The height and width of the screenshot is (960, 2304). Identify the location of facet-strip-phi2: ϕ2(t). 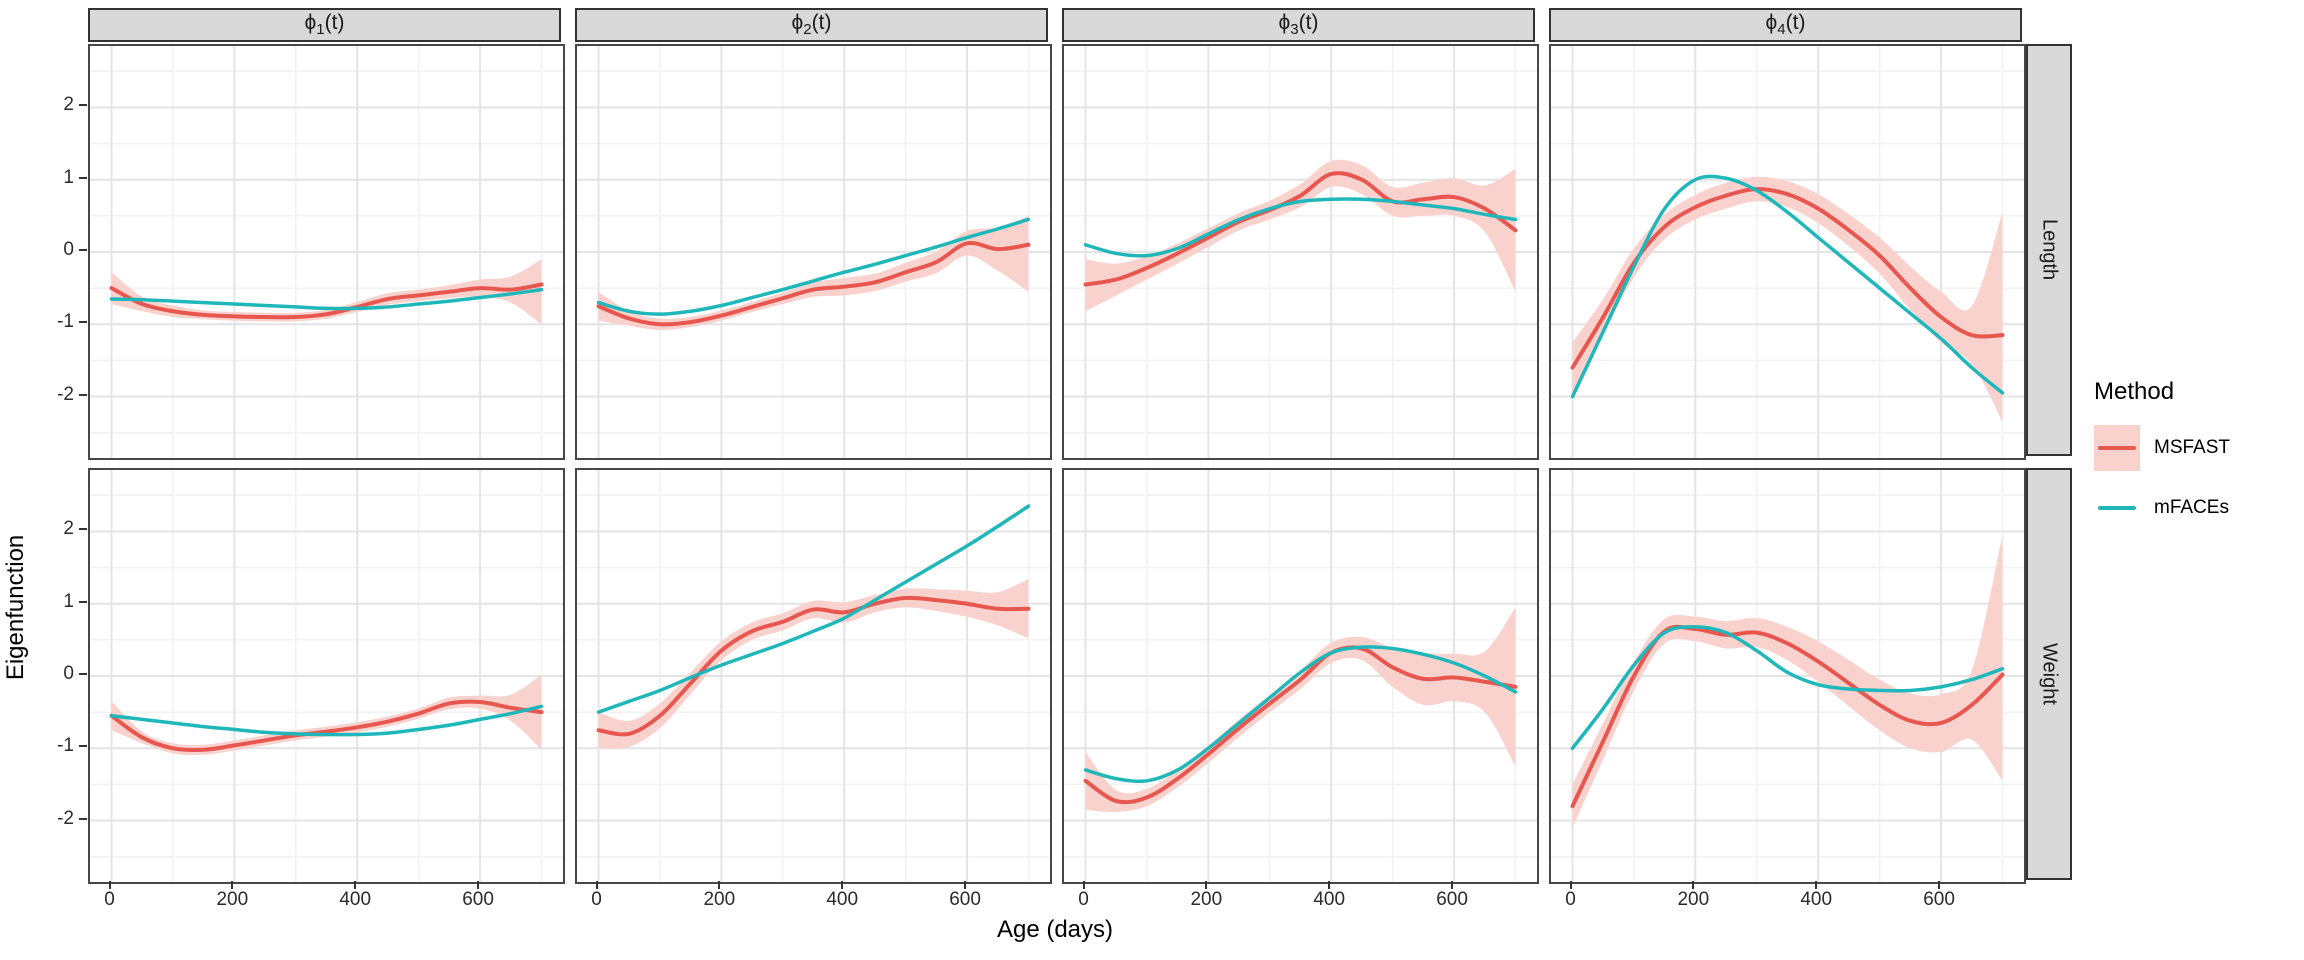
(811, 25).